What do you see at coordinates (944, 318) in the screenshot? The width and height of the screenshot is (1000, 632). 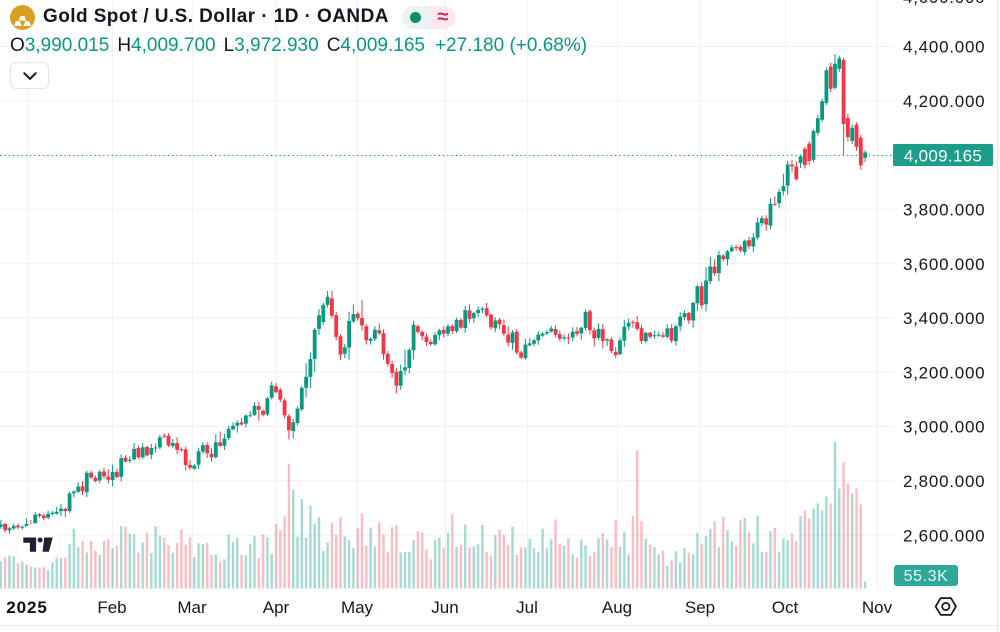 I see `svg-text: 3,400.000` at bounding box center [944, 318].